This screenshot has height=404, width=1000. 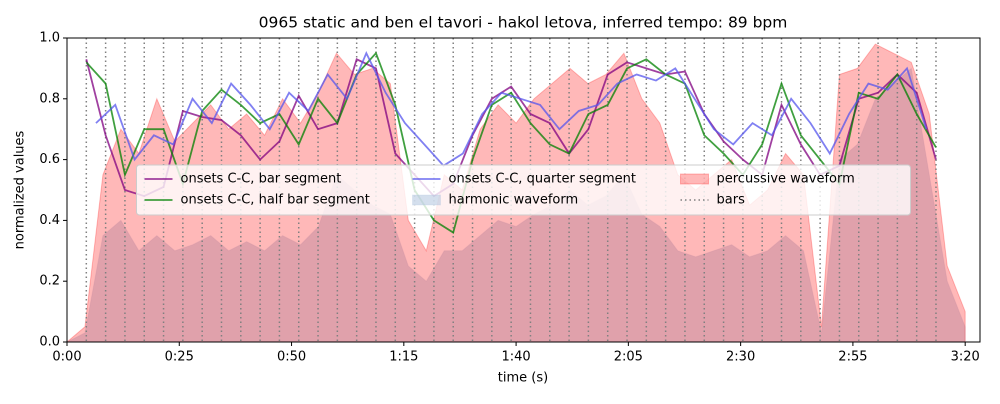 I want to click on legend-label: bars, so click(x=731, y=200).